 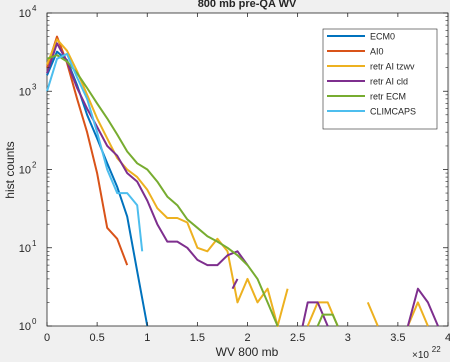 I want to click on x-tick-label-1: 0.5, so click(x=96, y=338).